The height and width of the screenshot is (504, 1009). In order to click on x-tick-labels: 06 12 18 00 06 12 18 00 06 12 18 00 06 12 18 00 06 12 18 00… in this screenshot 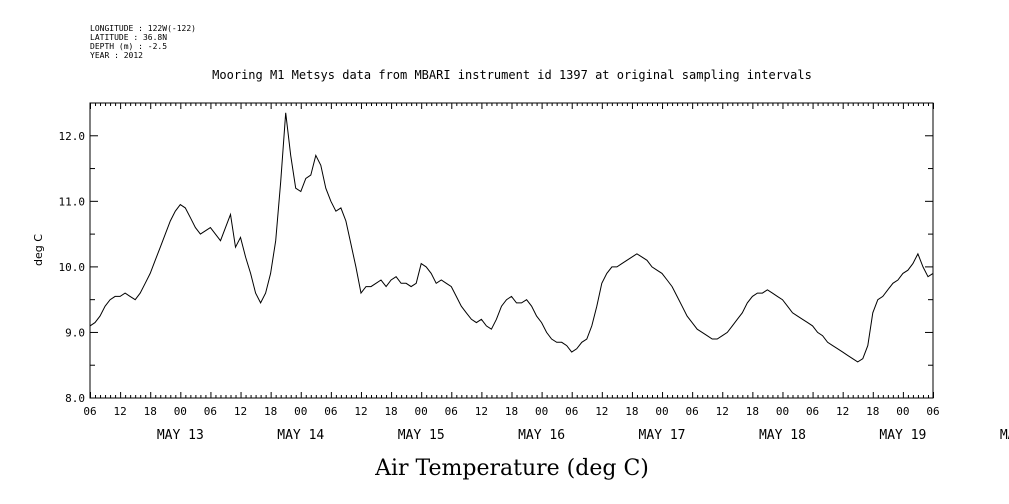, I will do `click(511, 411)`.